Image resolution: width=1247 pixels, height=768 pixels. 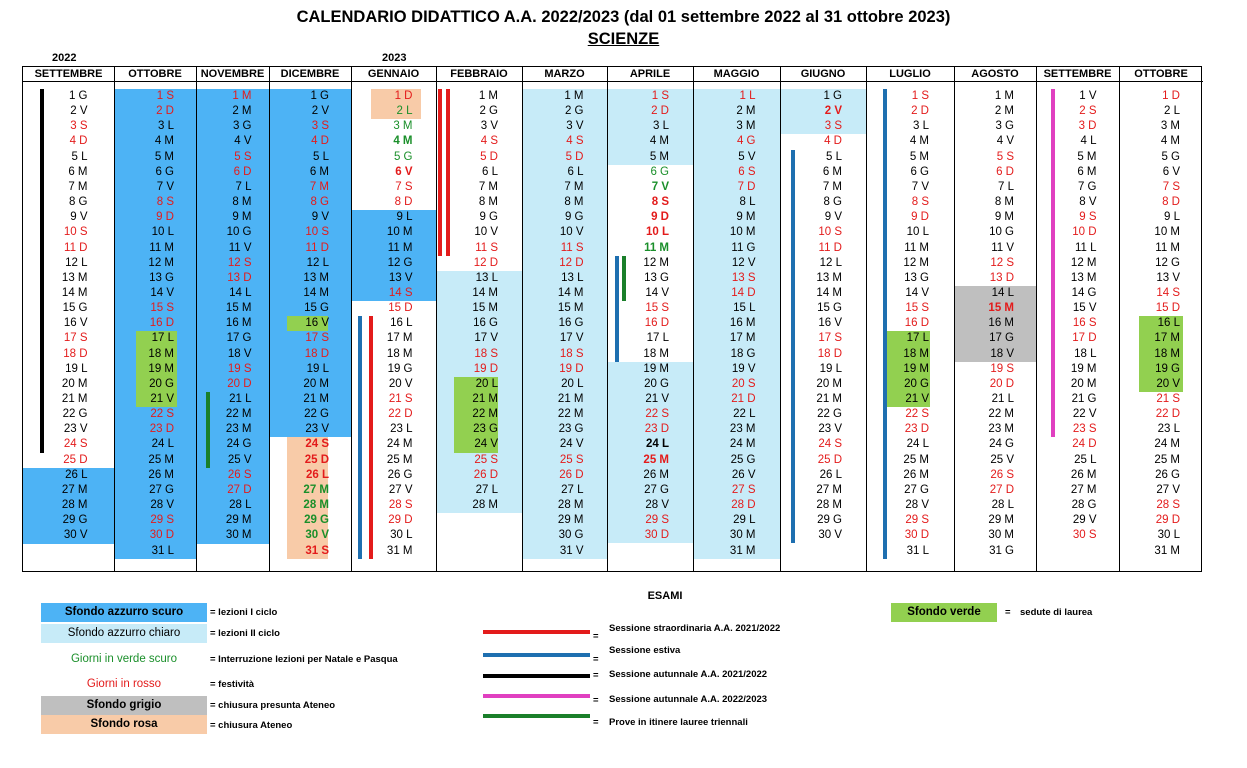 What do you see at coordinates (400, 505) in the screenshot?
I see `day-cell: 28 S` at bounding box center [400, 505].